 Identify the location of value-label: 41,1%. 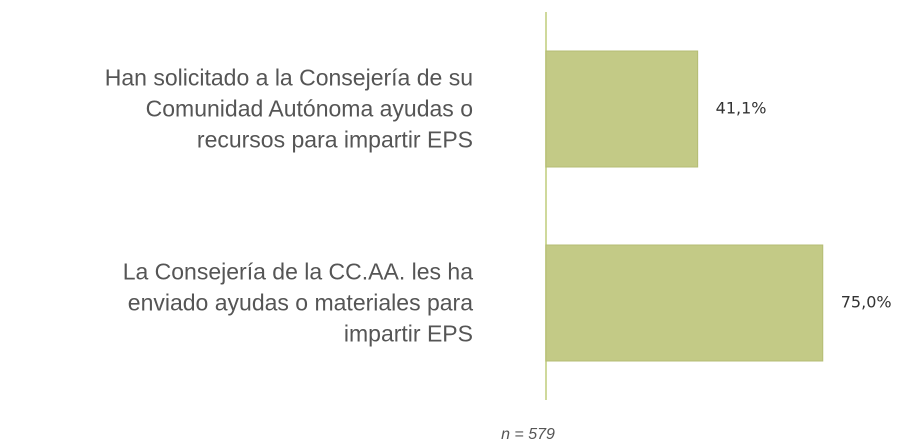
(741, 108).